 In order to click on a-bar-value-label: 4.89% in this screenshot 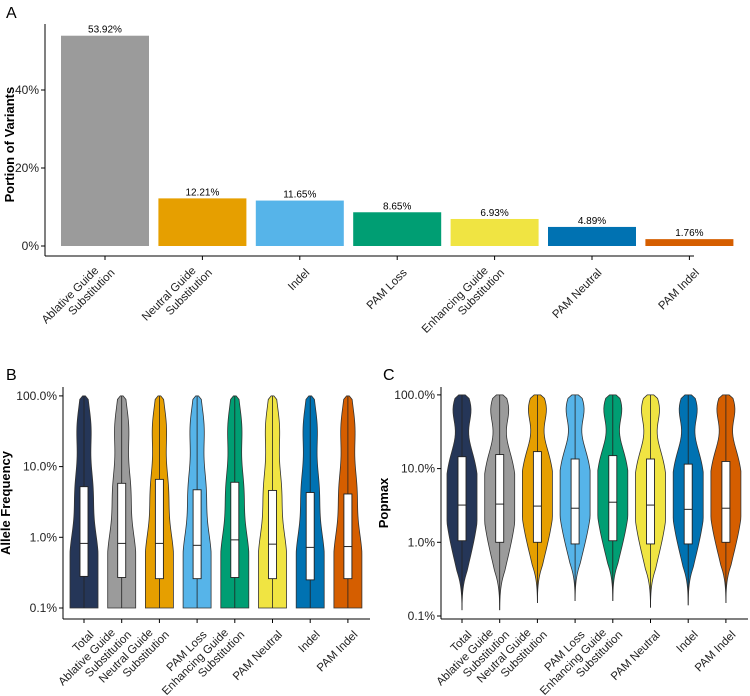, I will do `click(592, 221)`.